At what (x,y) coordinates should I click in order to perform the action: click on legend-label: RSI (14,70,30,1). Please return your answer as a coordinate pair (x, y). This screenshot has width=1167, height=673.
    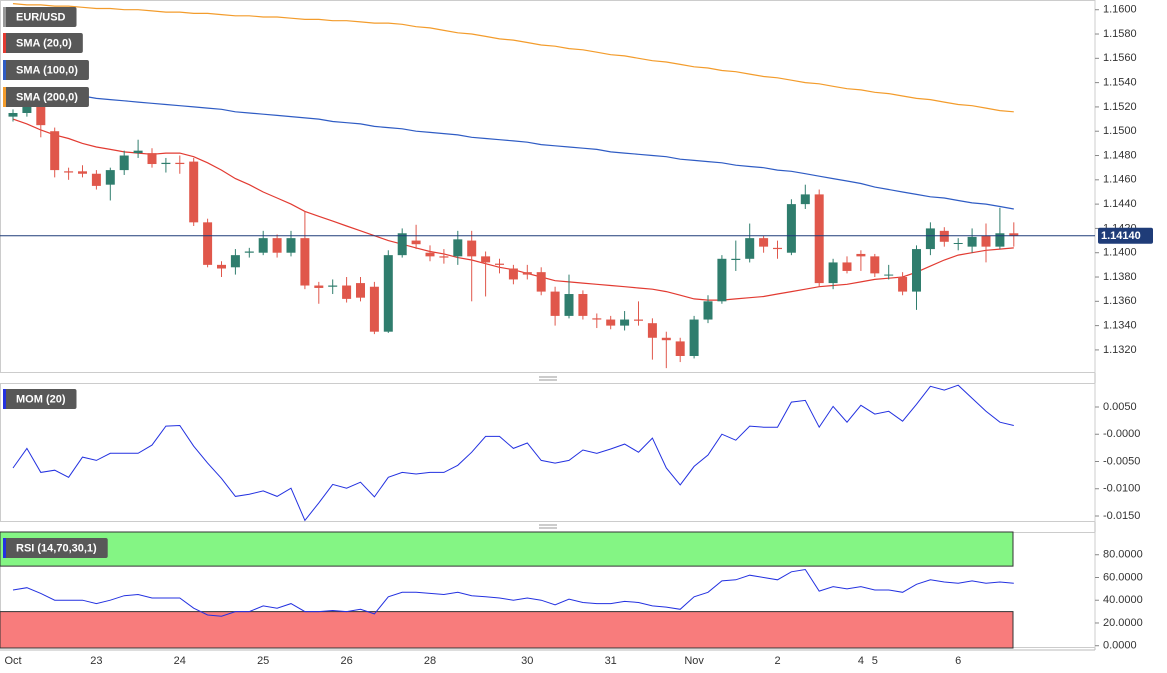
    Looking at the image, I should click on (56, 548).